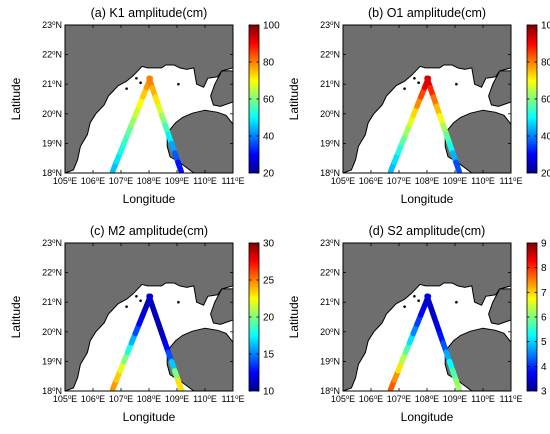 Image resolution: width=550 pixels, height=434 pixels. Describe the element at coordinates (544, 392) in the screenshot. I see `colorbar-tick-label: 3` at that location.